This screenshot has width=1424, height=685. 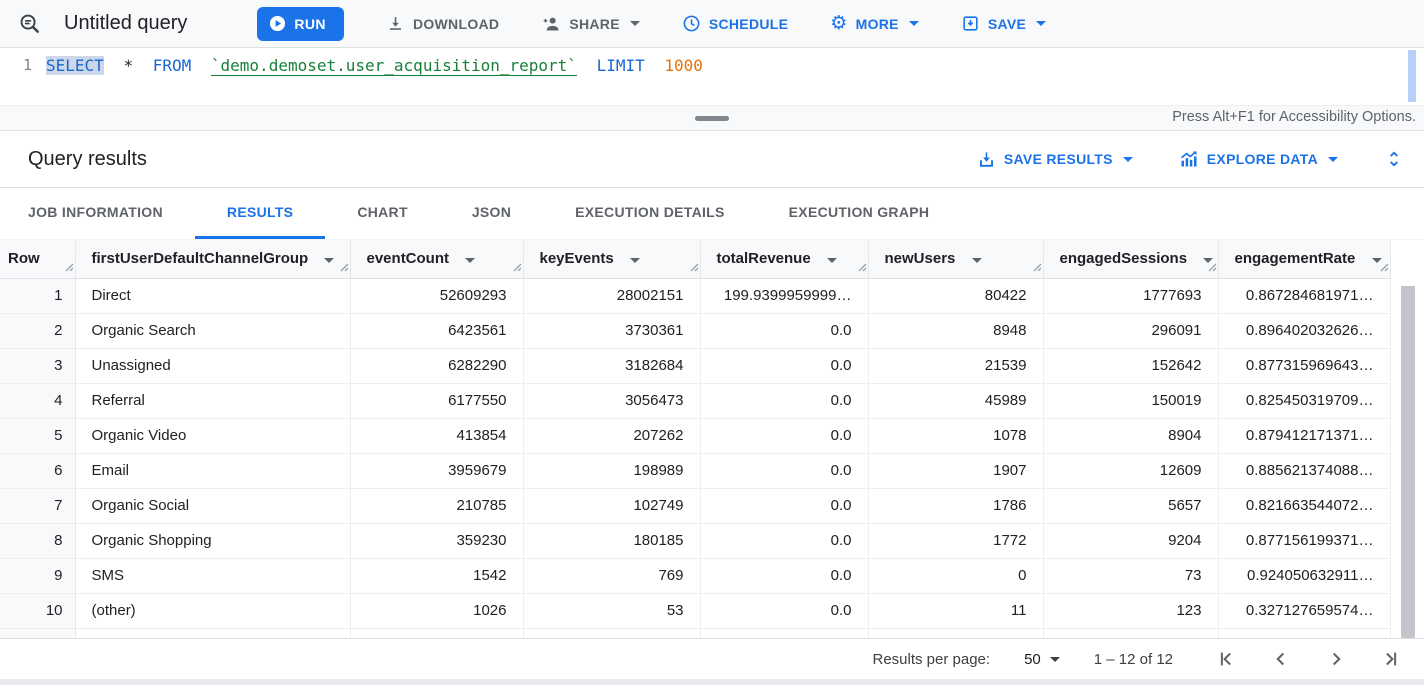 I want to click on row-number-cell: 3, so click(x=38, y=366).